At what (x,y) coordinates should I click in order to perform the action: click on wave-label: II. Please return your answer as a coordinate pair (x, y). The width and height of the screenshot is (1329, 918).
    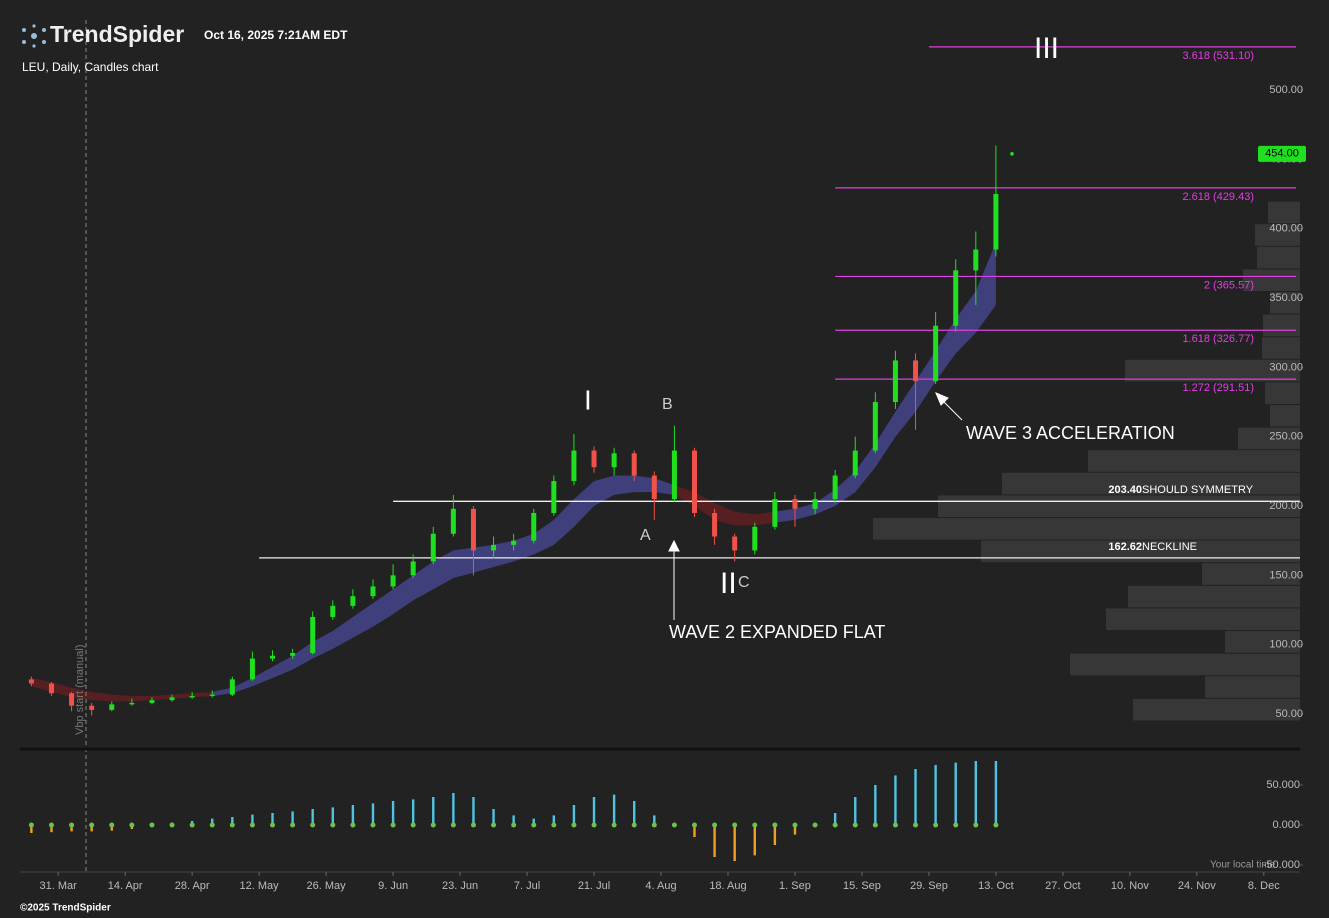
    Looking at the image, I should click on (728, 583).